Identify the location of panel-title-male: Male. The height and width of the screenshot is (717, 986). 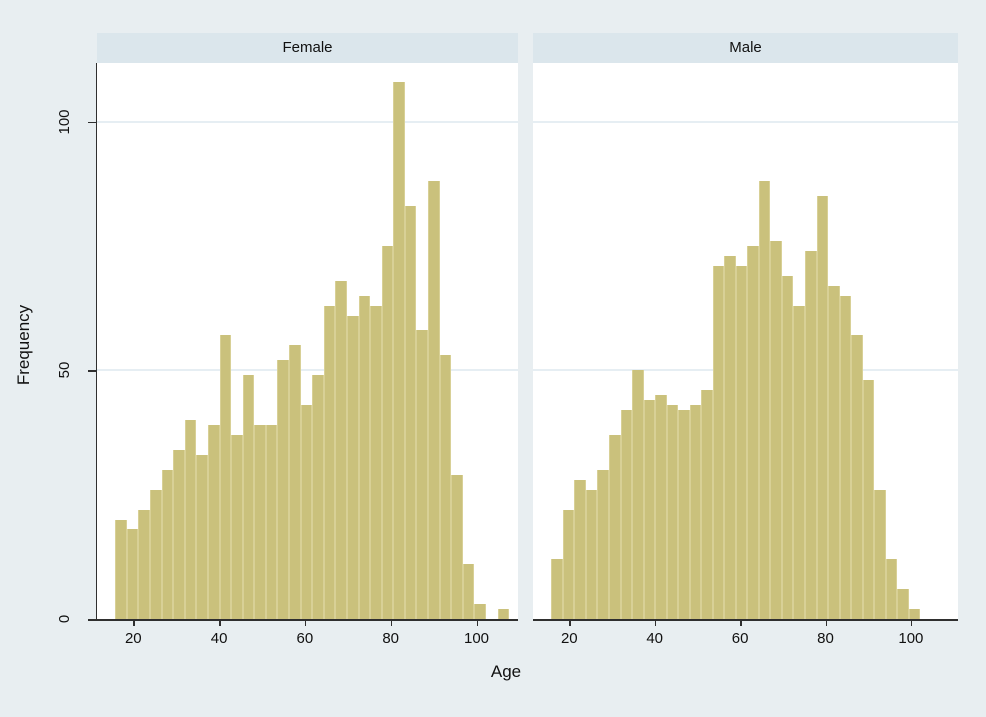
(745, 47).